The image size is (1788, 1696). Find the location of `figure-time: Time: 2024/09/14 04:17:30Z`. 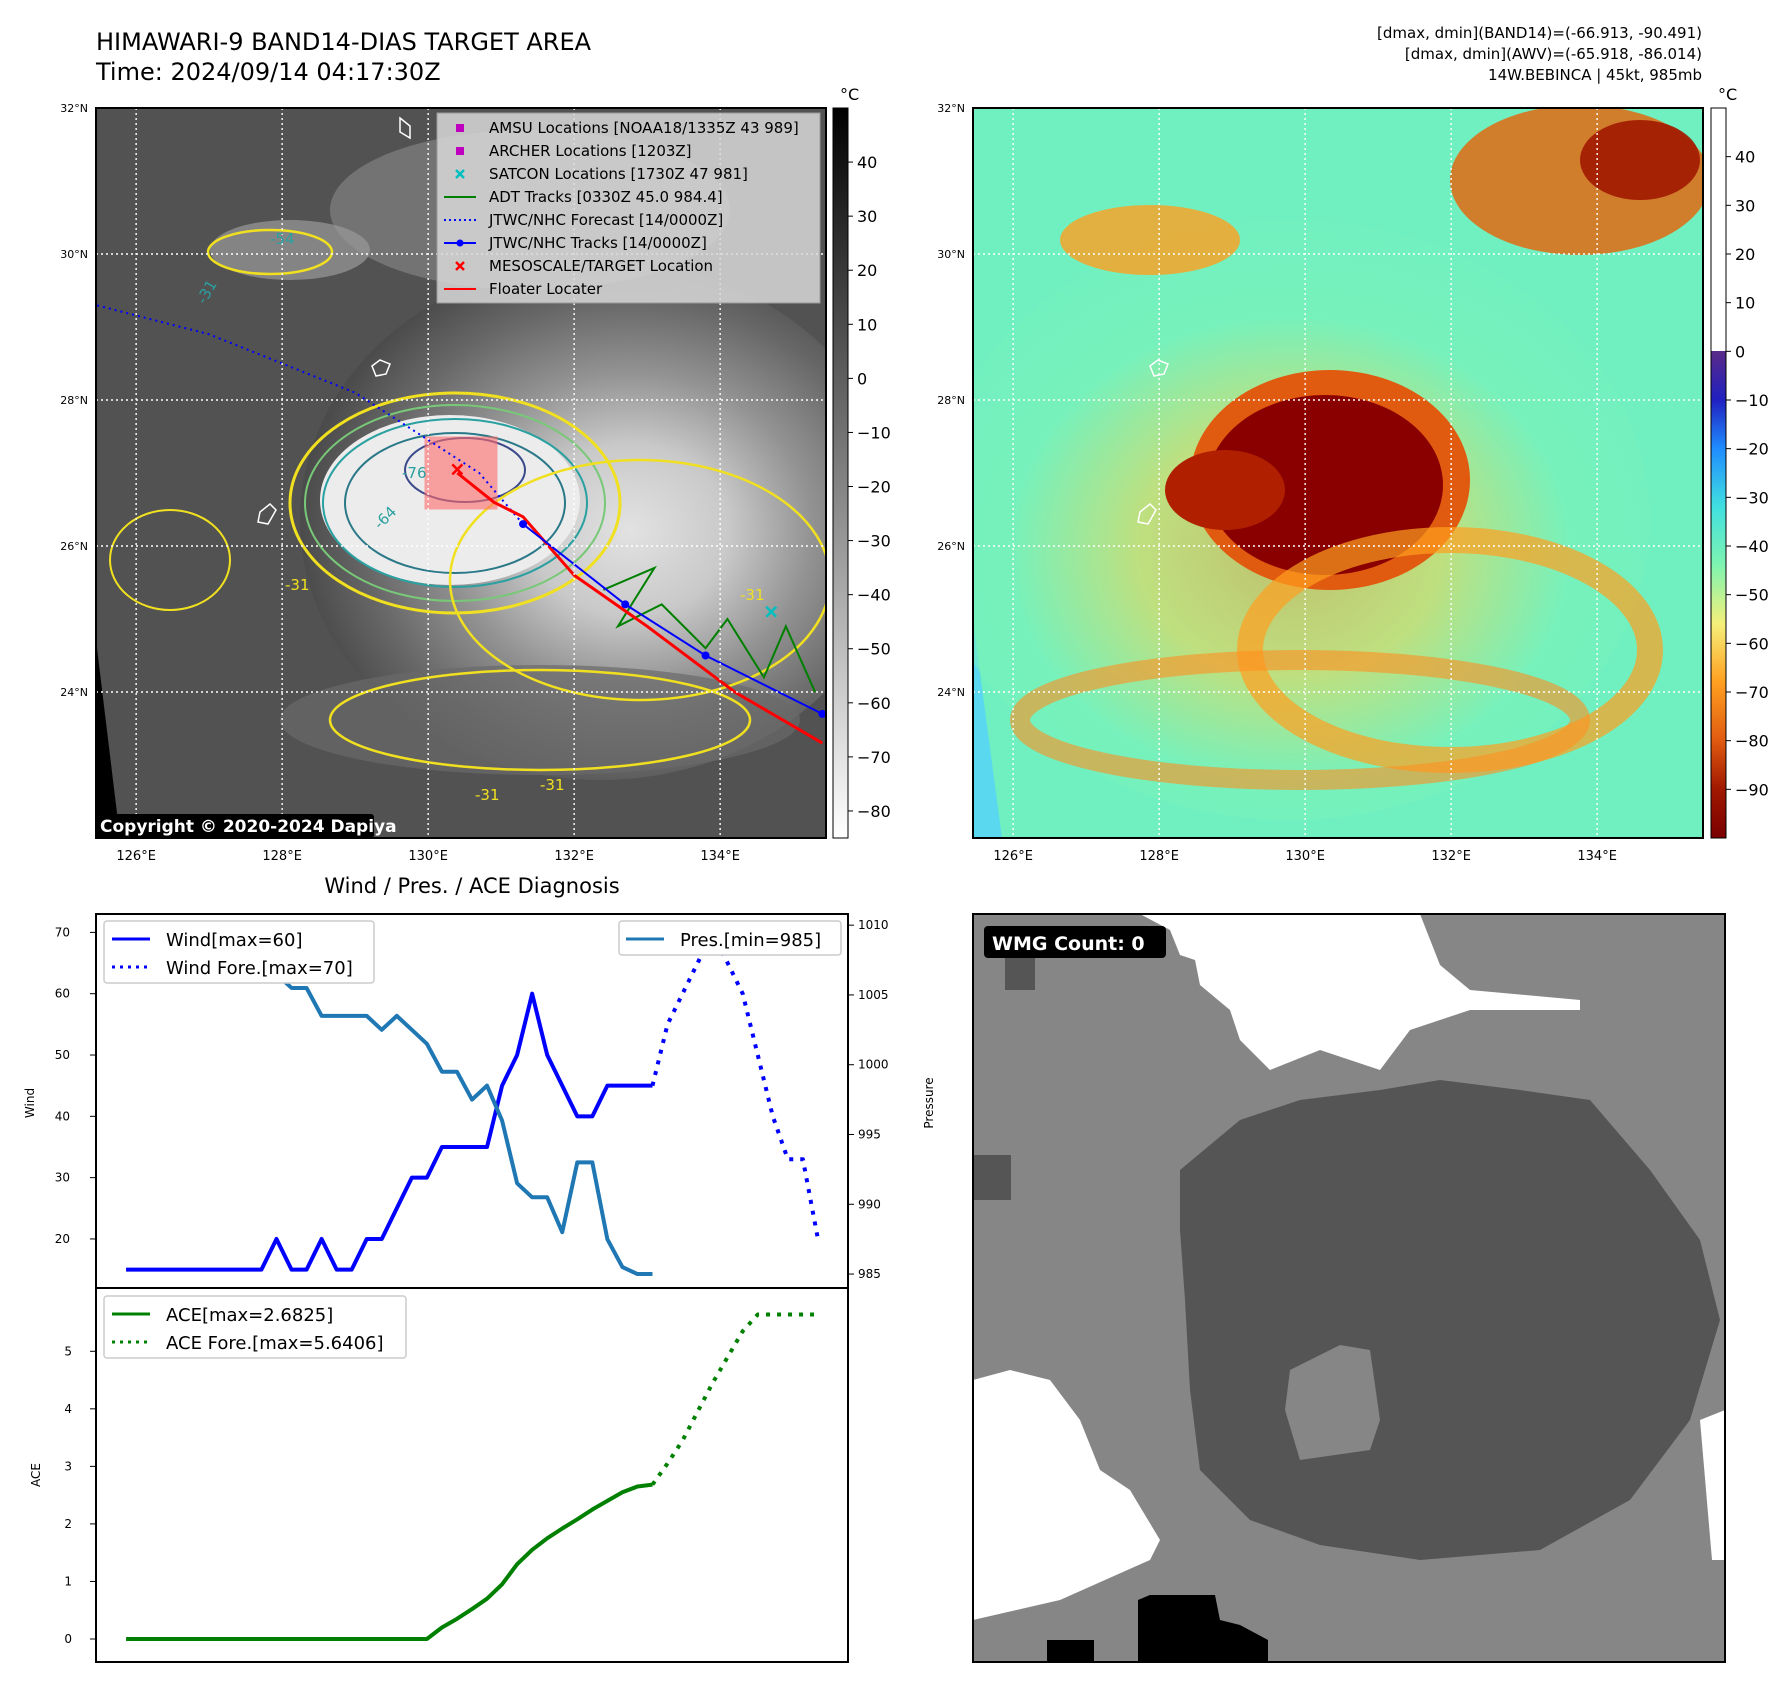

figure-time: Time: 2024/09/14 04:17:30Z is located at coordinates (268, 72).